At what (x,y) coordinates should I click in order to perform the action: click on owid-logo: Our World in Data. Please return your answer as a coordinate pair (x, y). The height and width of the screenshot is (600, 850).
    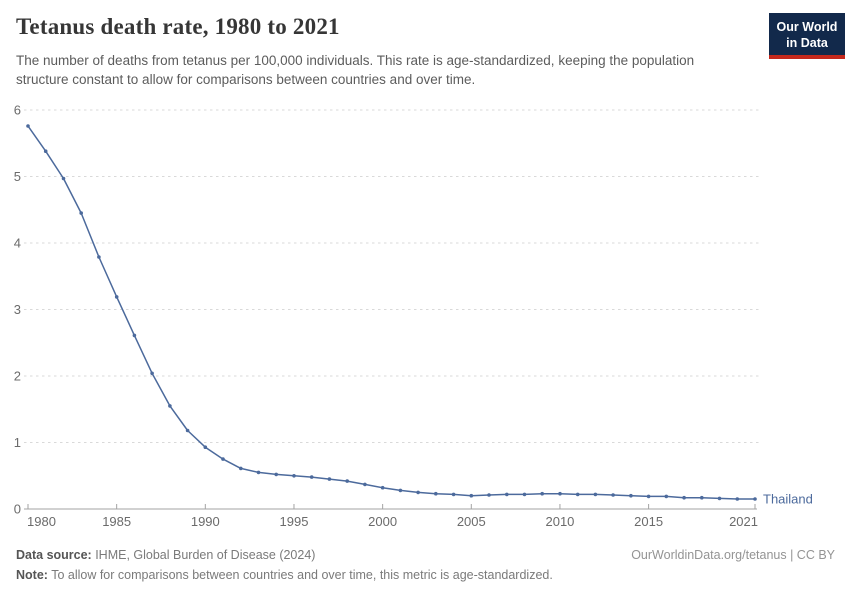
    Looking at the image, I should click on (807, 36).